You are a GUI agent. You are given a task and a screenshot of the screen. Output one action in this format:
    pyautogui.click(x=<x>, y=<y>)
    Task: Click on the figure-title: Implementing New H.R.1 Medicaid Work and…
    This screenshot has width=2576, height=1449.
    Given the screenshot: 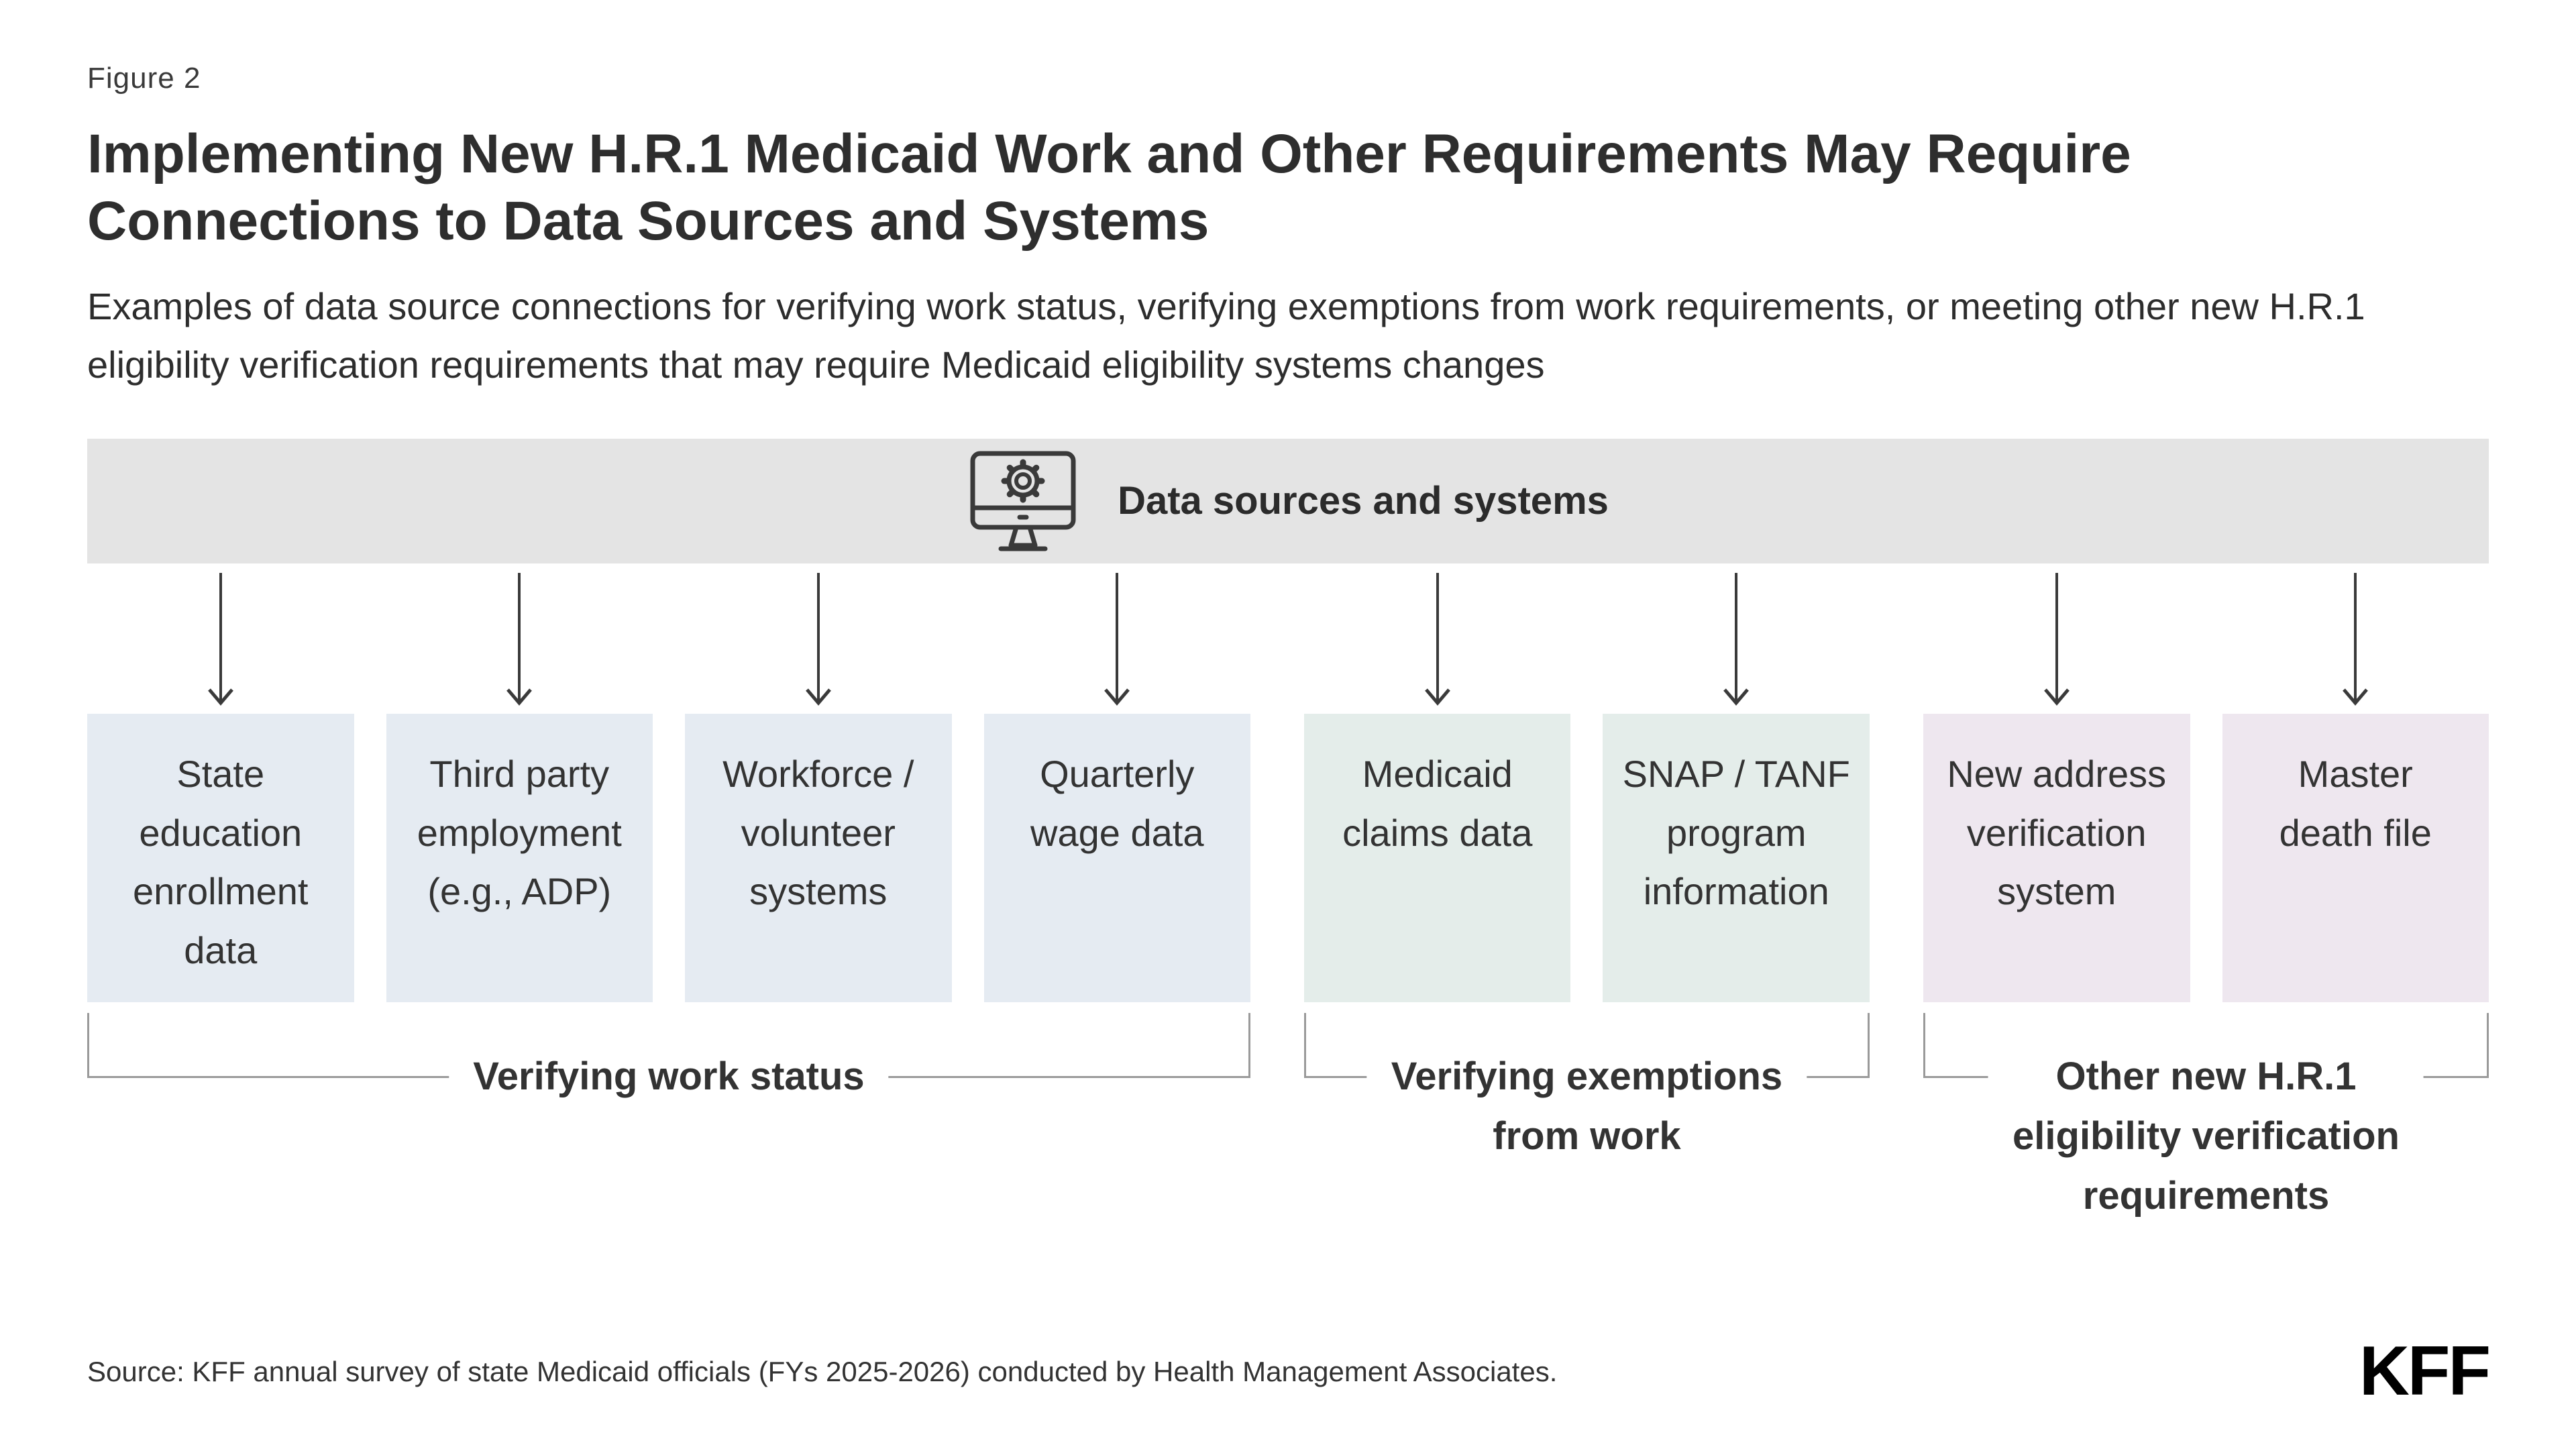 What is the action you would take?
    pyautogui.click(x=1109, y=187)
    